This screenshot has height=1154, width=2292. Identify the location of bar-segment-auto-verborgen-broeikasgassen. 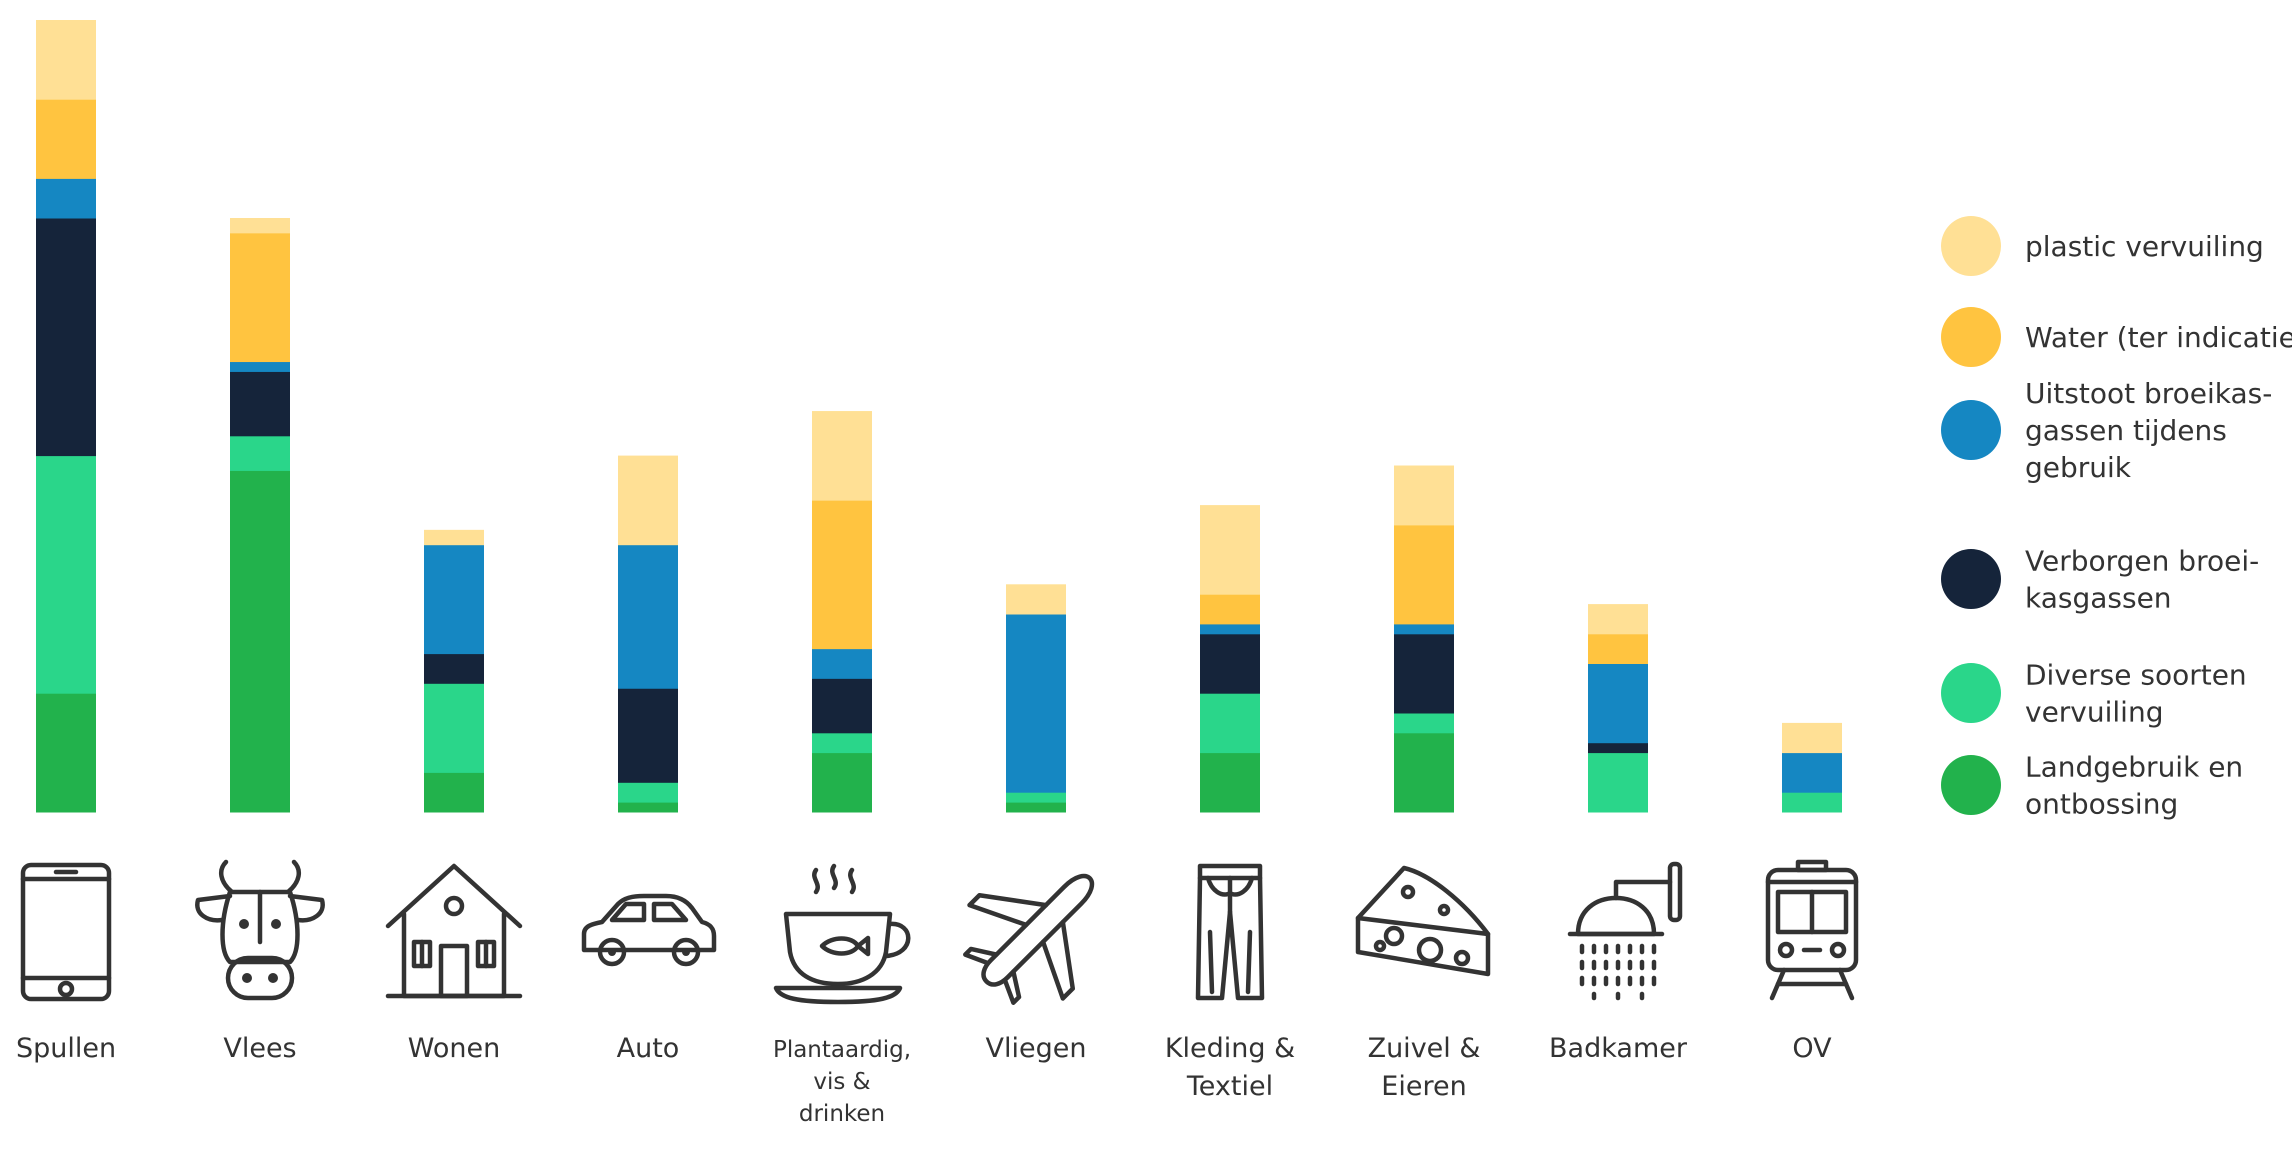
(648, 735).